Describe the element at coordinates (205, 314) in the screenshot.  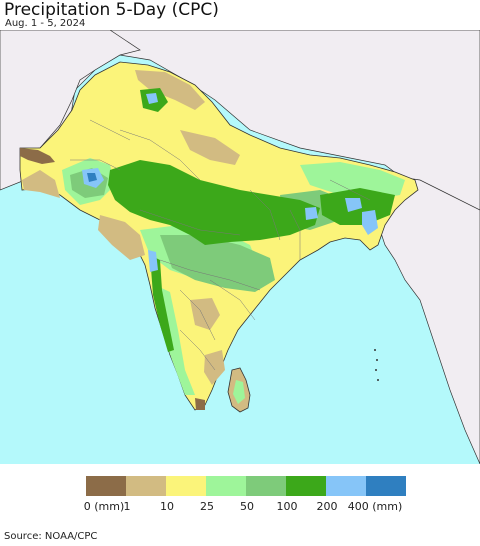
I see `dry-deccan` at that location.